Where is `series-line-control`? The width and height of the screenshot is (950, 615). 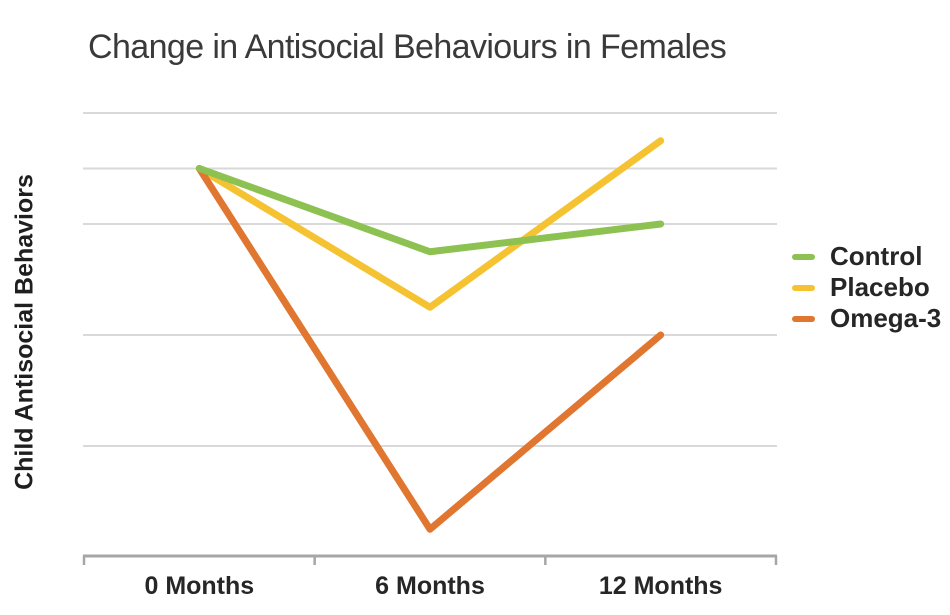 series-line-control is located at coordinates (430, 210).